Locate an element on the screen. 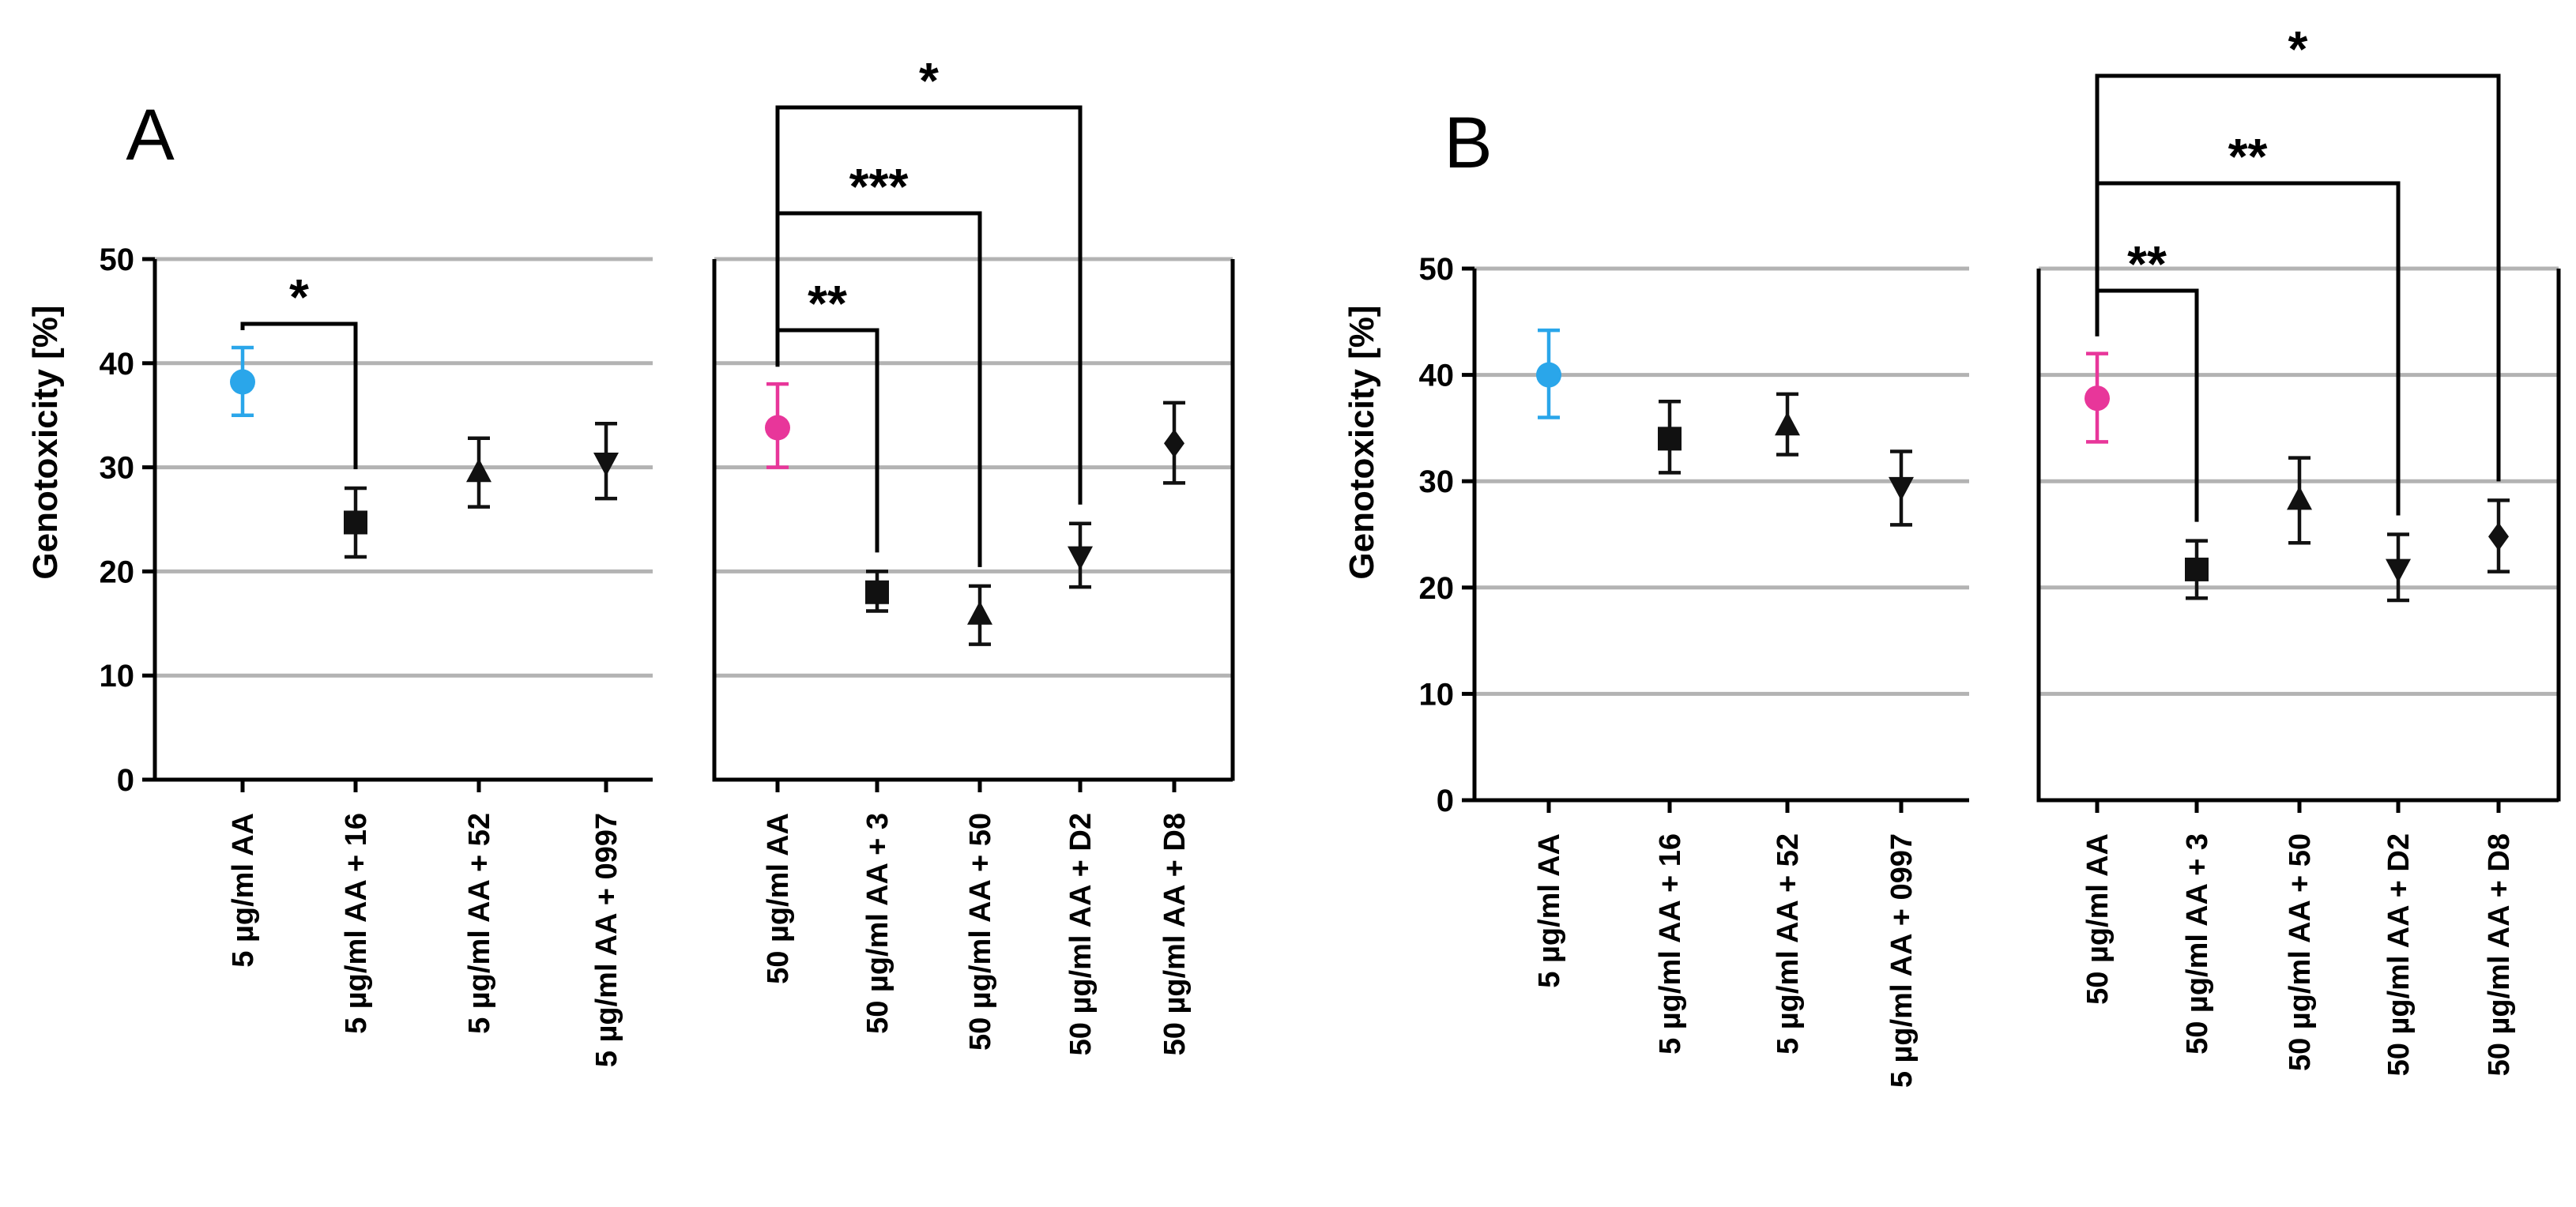 This screenshot has width=2576, height=1207. panel-letter: A is located at coordinates (150, 135).